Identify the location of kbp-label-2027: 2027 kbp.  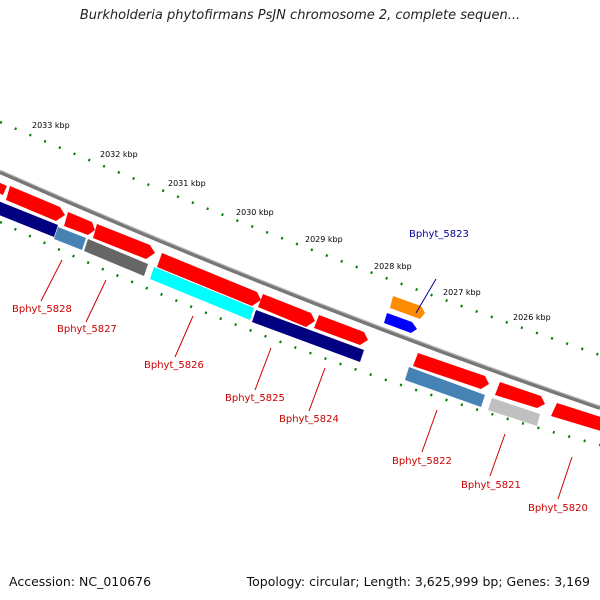
(462, 292).